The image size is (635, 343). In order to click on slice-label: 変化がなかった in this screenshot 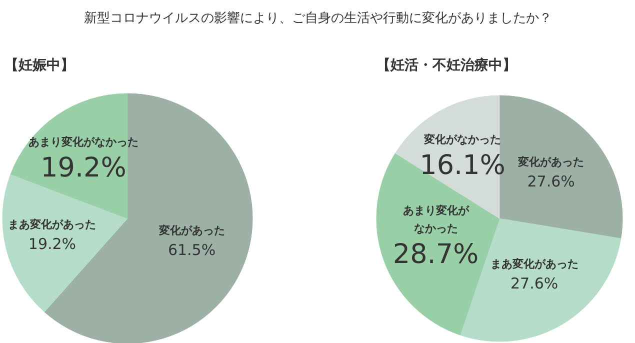, I will do `click(462, 139)`.